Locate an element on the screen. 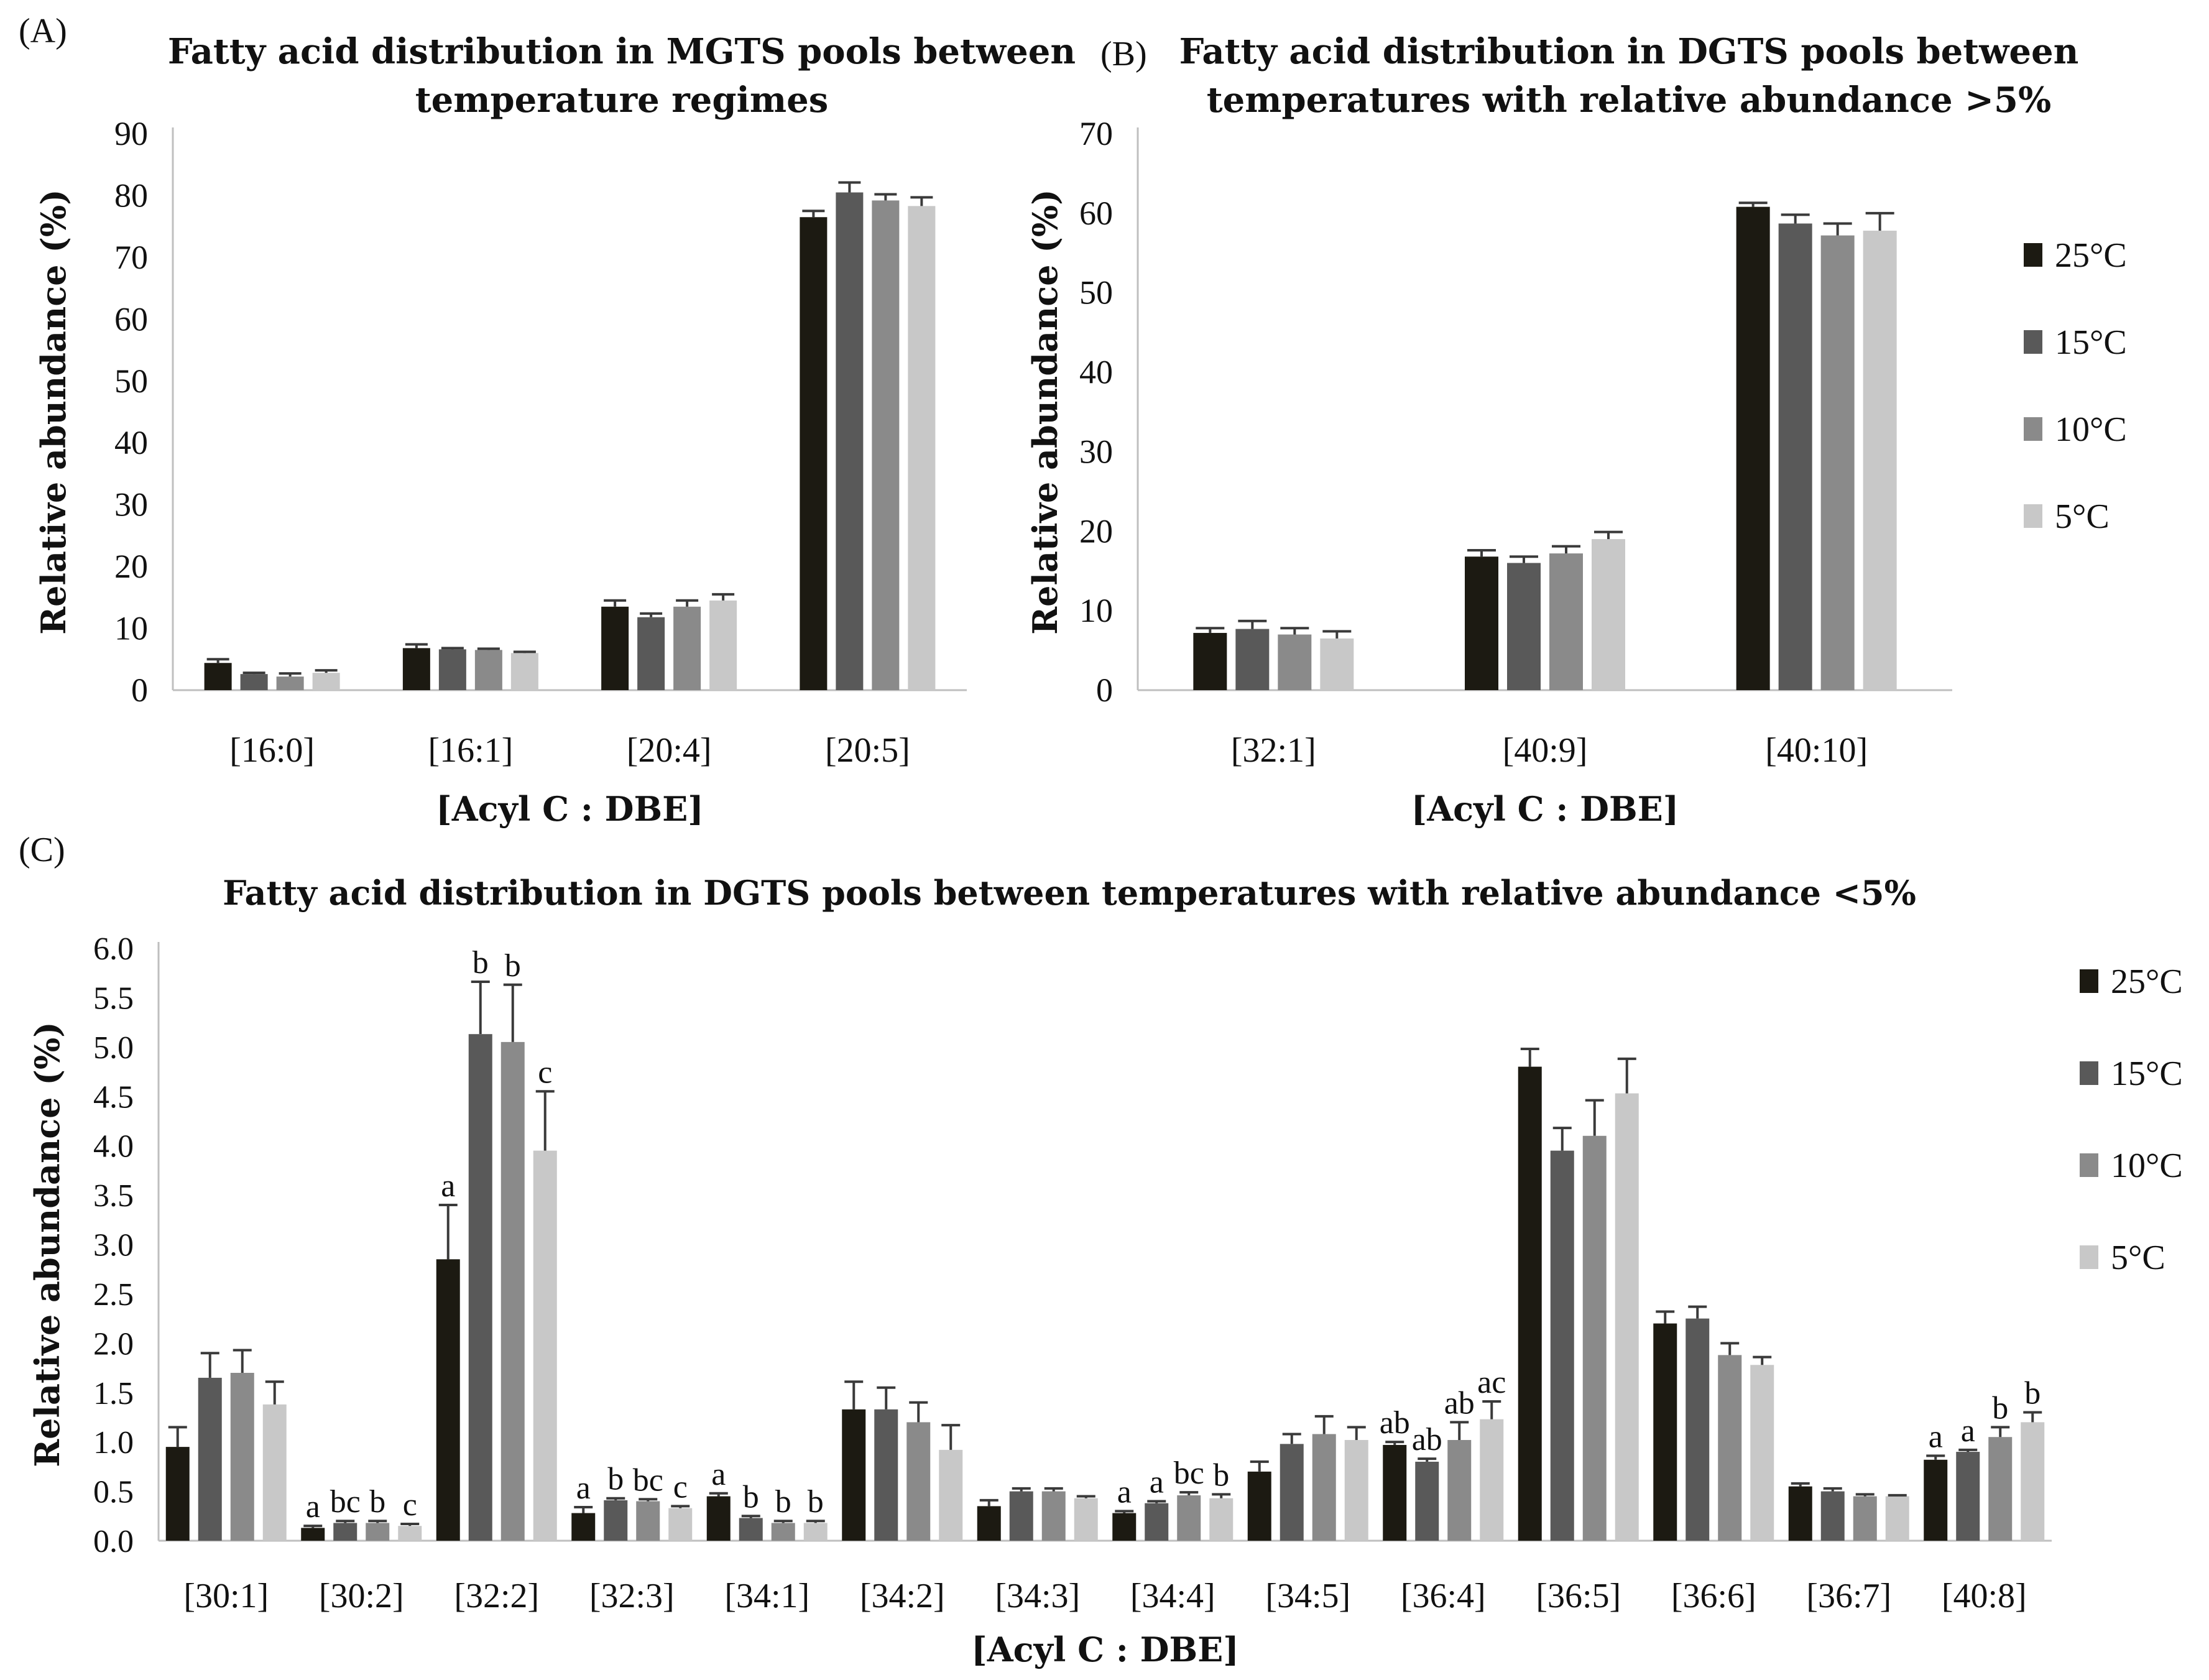  legend-swatch-5-c is located at coordinates (2089, 1257).